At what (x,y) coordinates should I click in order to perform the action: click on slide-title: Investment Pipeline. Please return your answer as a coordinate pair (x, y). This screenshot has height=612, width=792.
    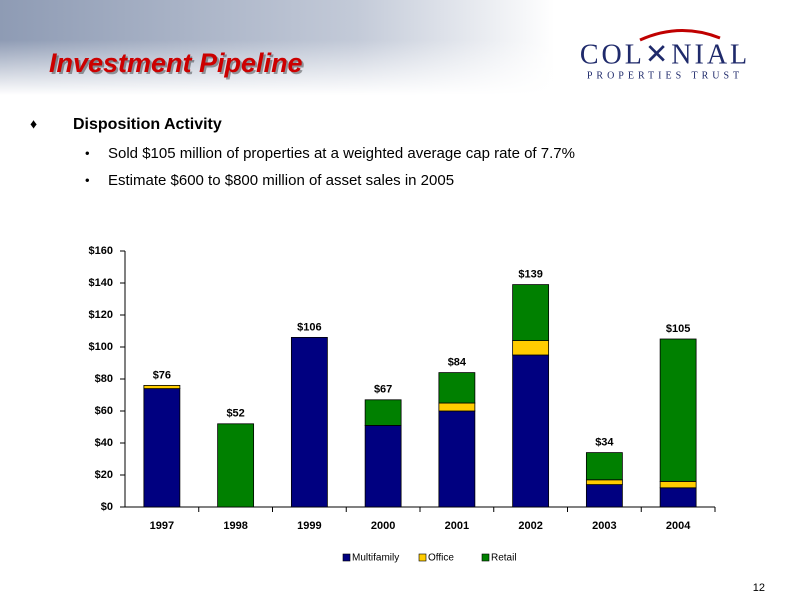
    Looking at the image, I should click on (176, 63).